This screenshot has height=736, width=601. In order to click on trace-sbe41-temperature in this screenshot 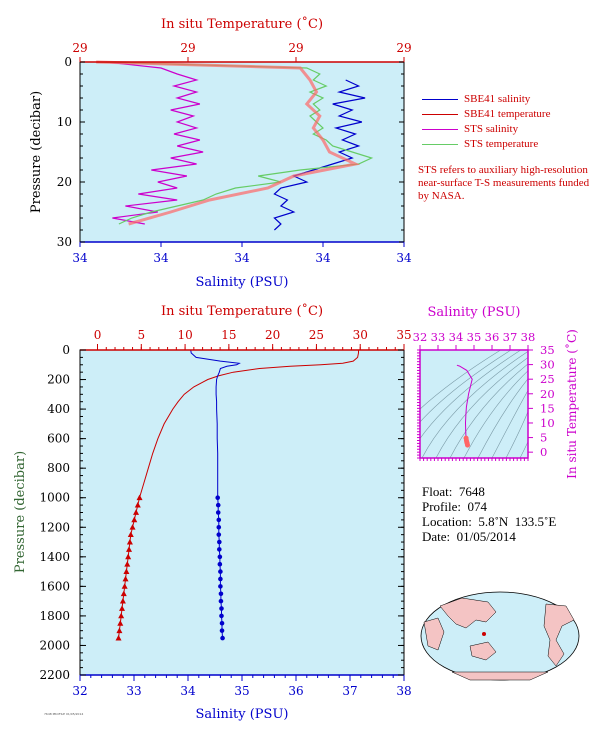, I will do `click(228, 143)`.